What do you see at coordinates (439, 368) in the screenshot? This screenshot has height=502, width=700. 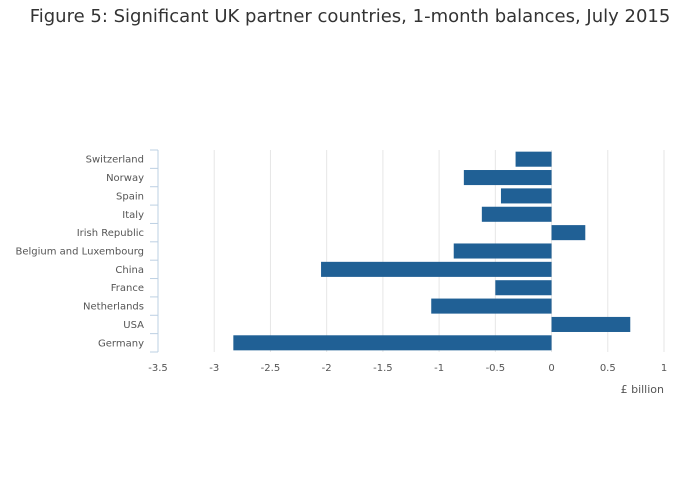 I see `x-tick-label: -1` at bounding box center [439, 368].